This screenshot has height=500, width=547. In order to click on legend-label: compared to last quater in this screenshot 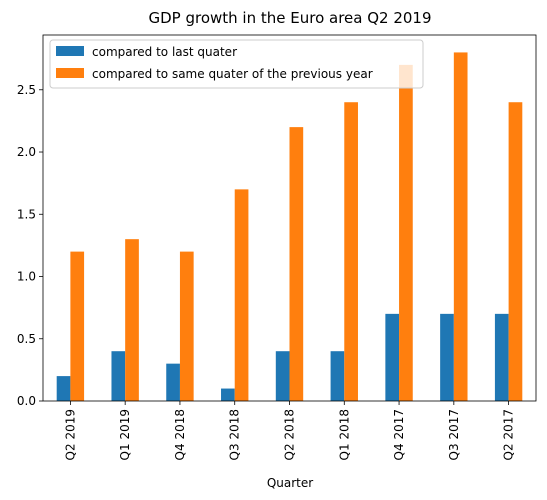, I will do `click(164, 52)`.